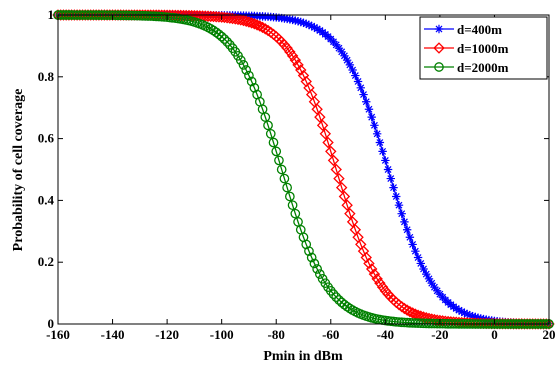 This screenshot has width=555, height=369. Describe the element at coordinates (439, 334) in the screenshot. I see `x-tick-label: -20` at that location.